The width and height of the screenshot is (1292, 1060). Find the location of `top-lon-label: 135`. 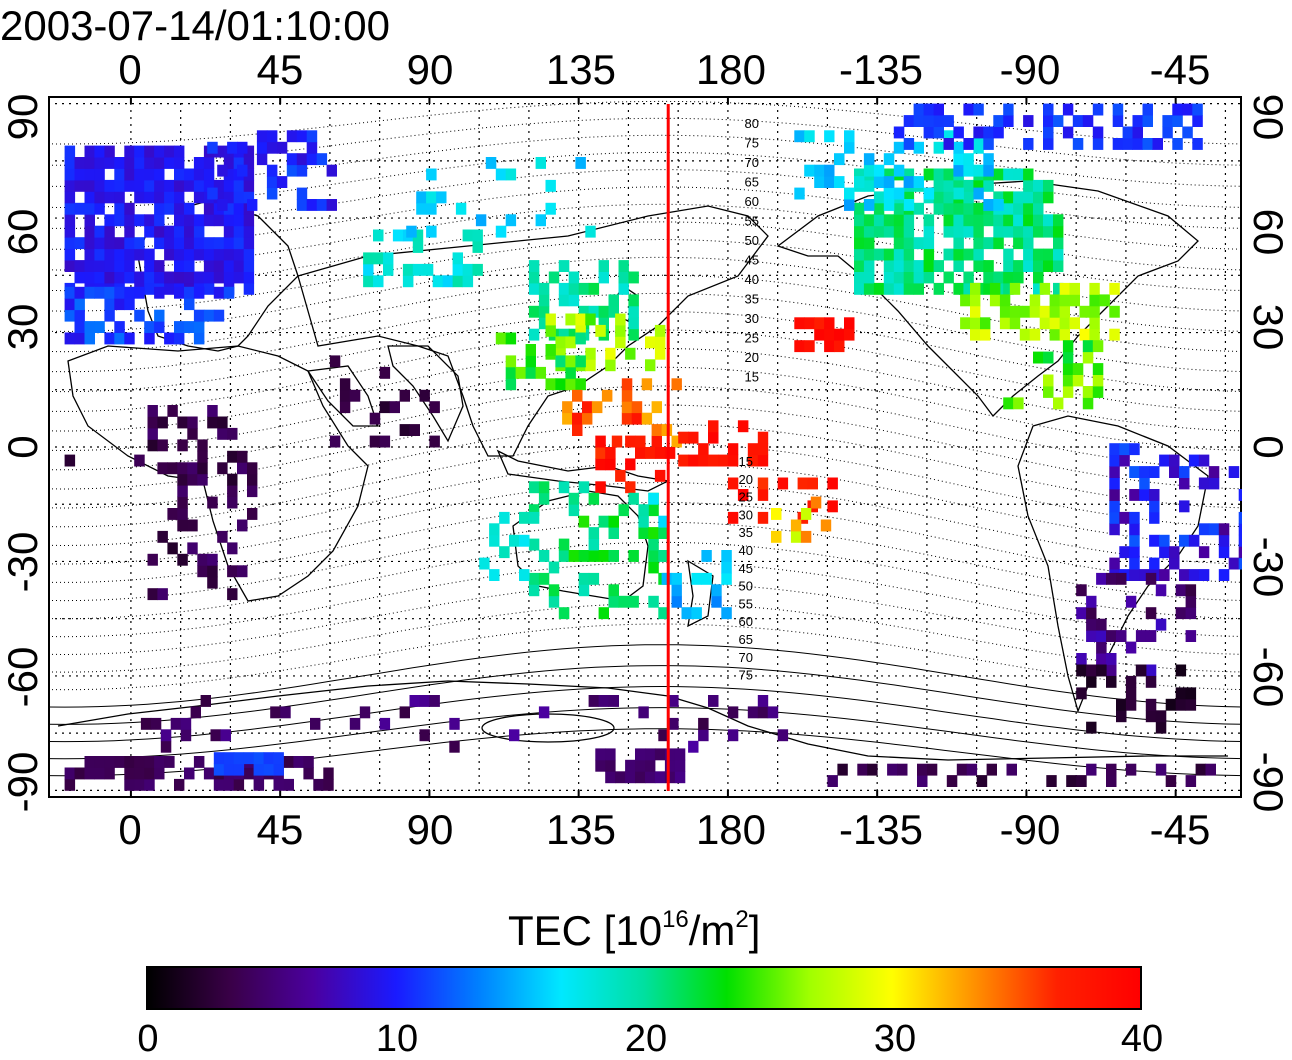

top-lon-label: 135 is located at coordinates (581, 69).